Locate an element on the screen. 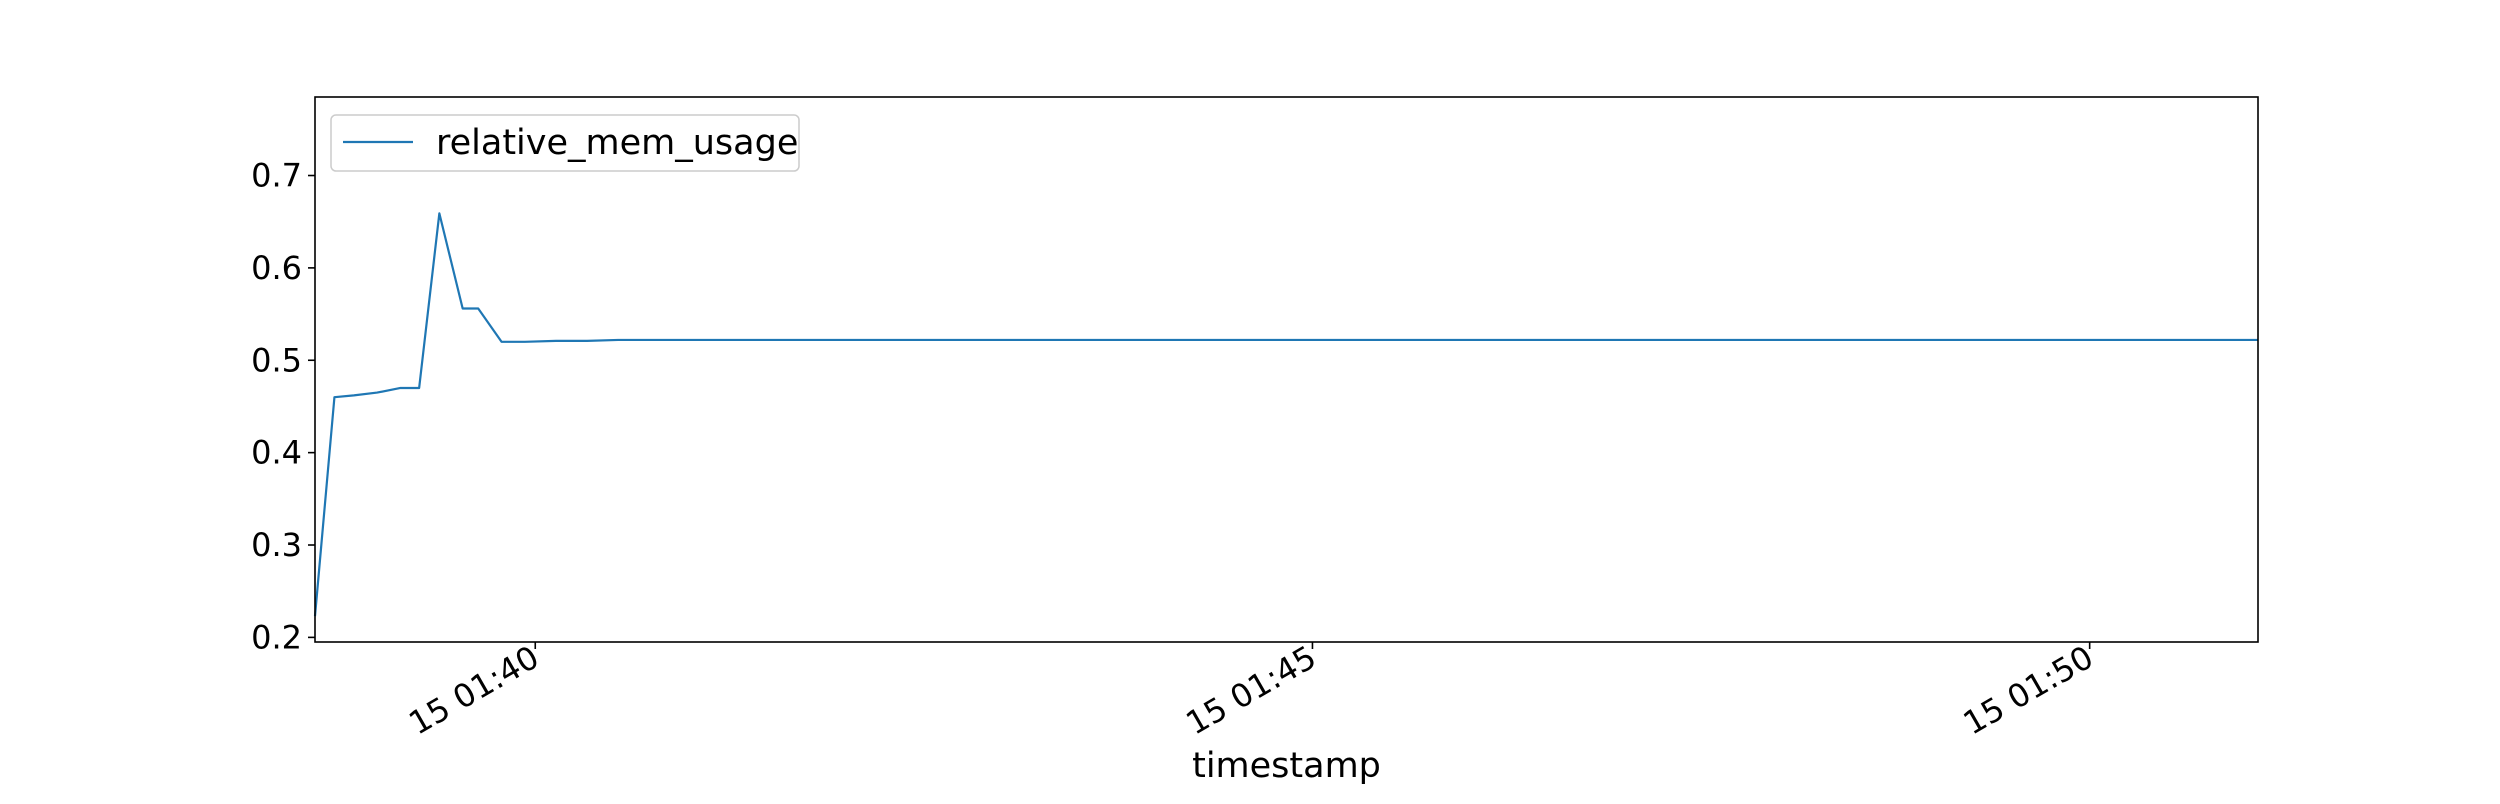 The height and width of the screenshot is (804, 2500). y-tick-label: 0.7 is located at coordinates (276, 176).